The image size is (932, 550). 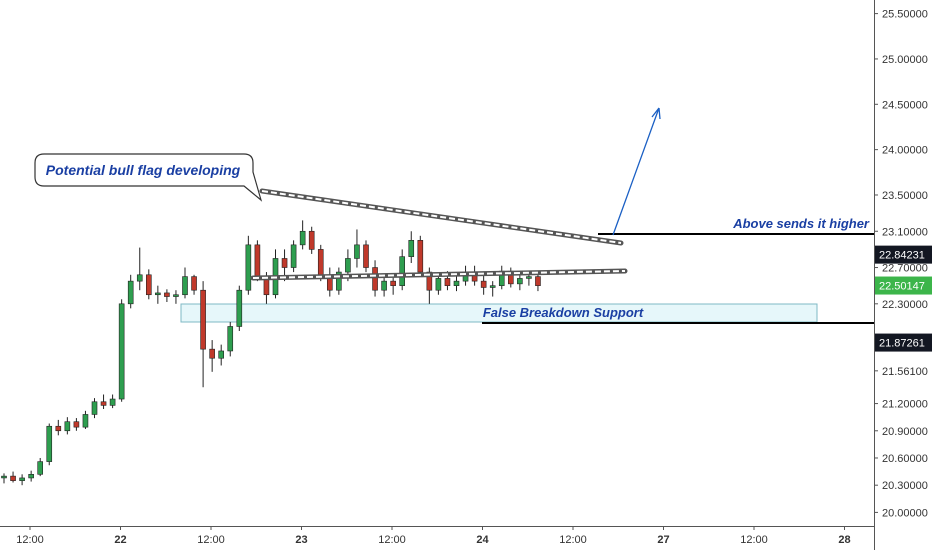 I want to click on price-tag-label: 22.84231, so click(x=902, y=256).